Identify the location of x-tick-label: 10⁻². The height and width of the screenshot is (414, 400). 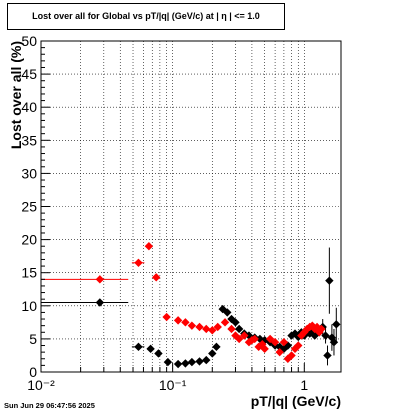
(41, 385).